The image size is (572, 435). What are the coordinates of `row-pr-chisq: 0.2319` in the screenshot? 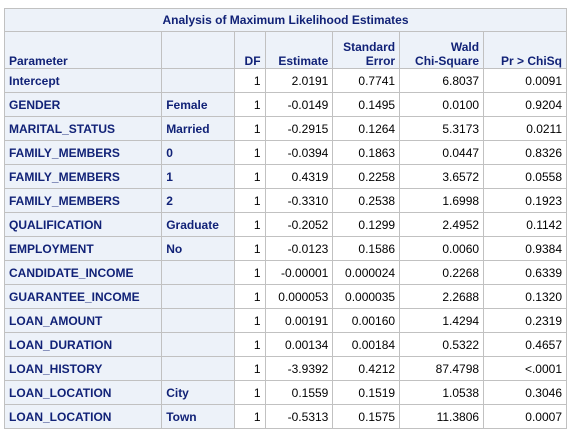 It's located at (525, 320).